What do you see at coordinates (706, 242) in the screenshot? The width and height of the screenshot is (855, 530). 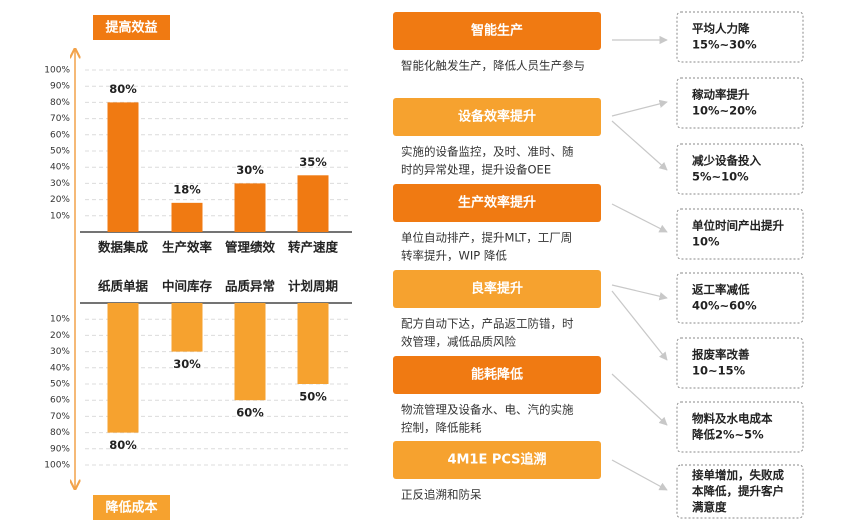 I see `benefit-text: 10%` at bounding box center [706, 242].